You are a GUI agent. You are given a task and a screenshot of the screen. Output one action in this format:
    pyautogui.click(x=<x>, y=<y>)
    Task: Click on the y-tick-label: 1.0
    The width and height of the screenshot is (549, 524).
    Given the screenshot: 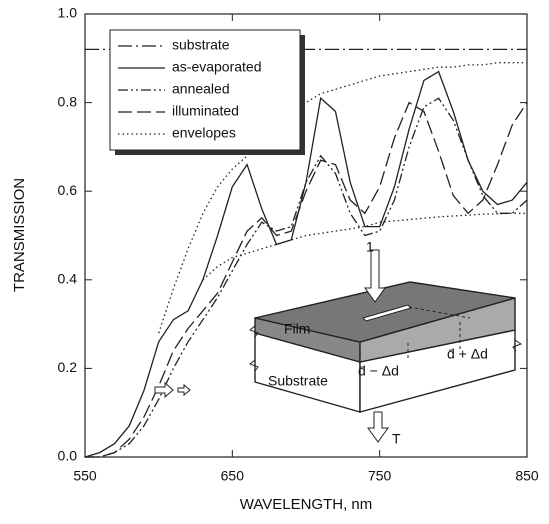 What is the action you would take?
    pyautogui.click(x=68, y=13)
    